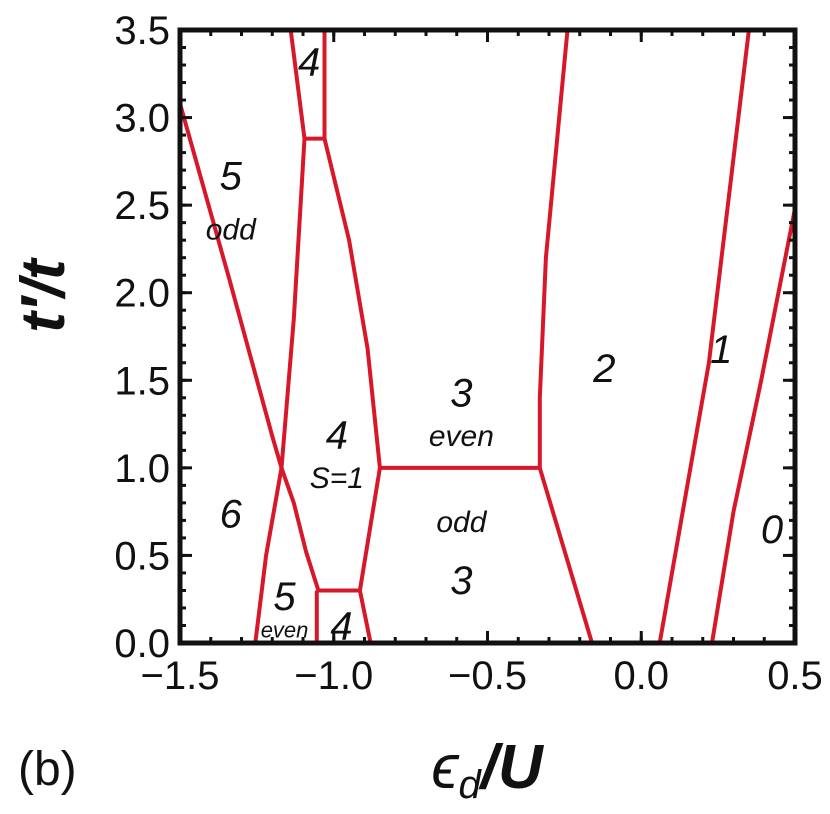  What do you see at coordinates (142, 294) in the screenshot?
I see `y-tick-label: 2.0` at bounding box center [142, 294].